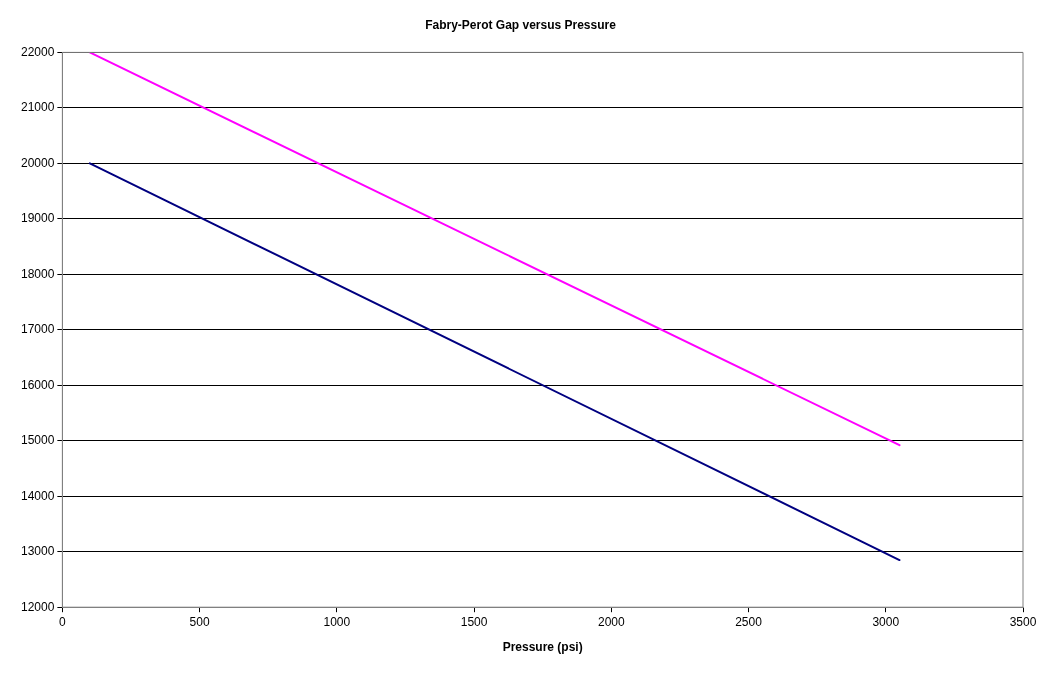 The height and width of the screenshot is (677, 1051). I want to click on y-tick-label: 18000, so click(37, 273).